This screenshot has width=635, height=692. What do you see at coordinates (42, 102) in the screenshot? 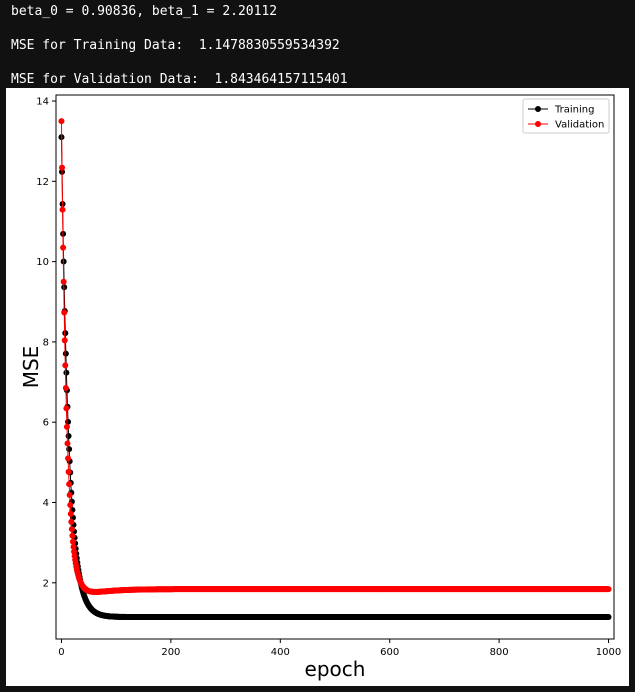
I see `y-tick-label: 14` at bounding box center [42, 102].